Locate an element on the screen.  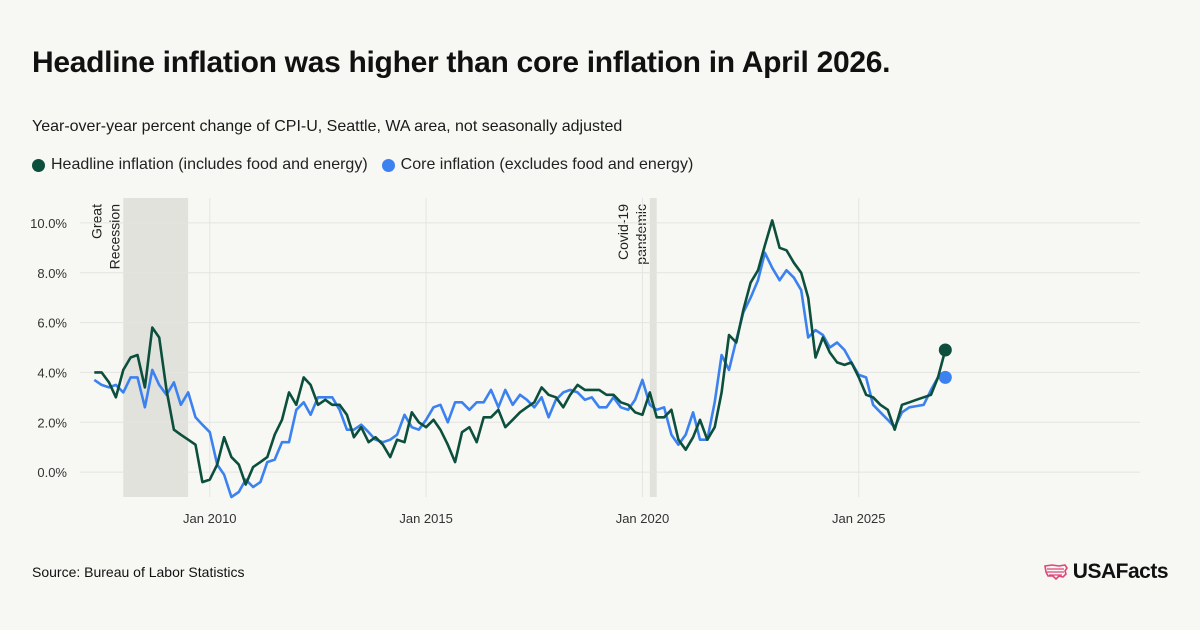
us-map-icon is located at coordinates (1055, 572).